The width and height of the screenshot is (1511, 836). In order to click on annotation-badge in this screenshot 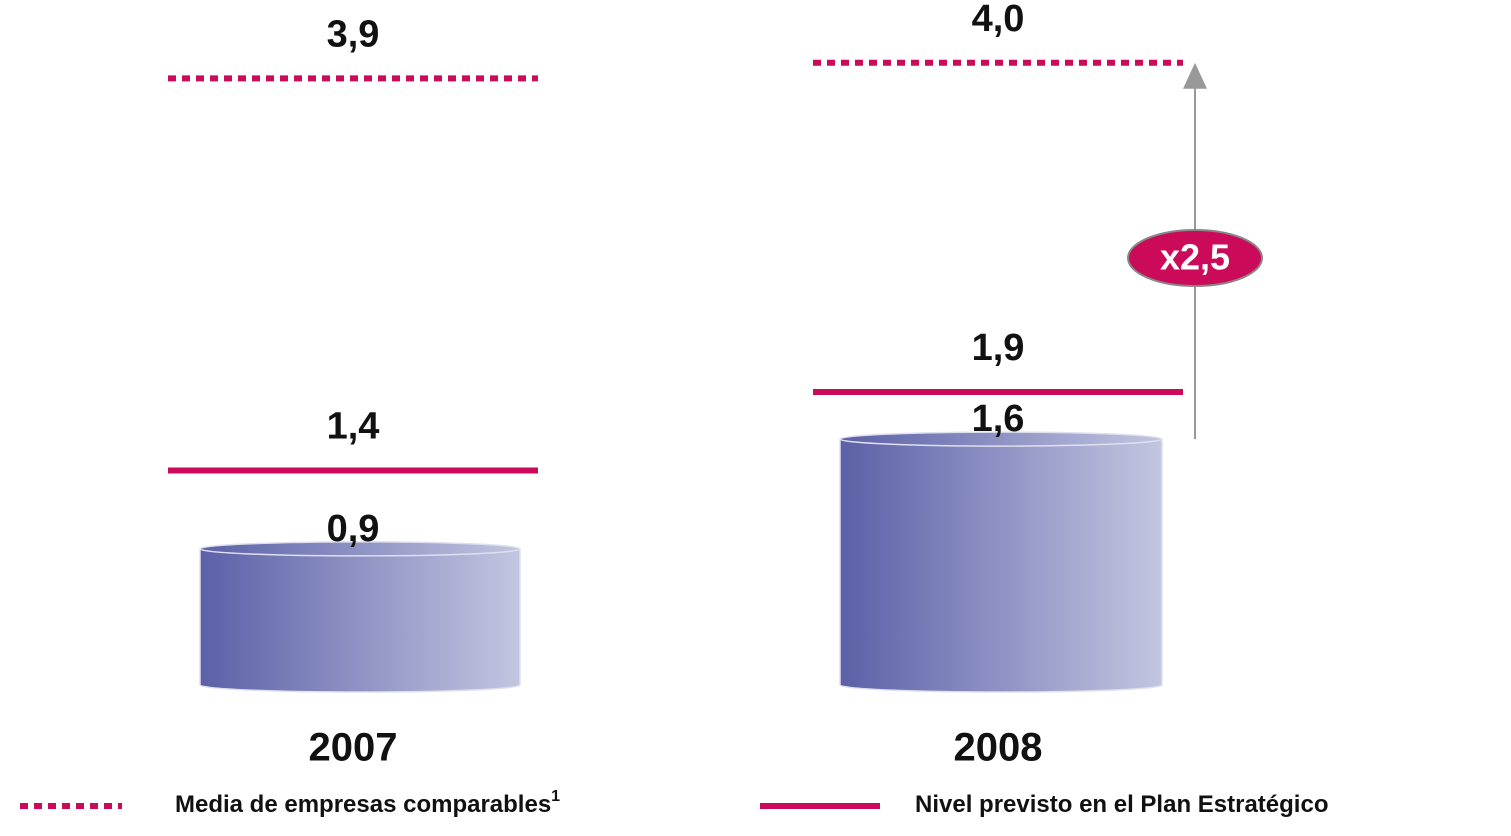, I will do `click(1195, 258)`.